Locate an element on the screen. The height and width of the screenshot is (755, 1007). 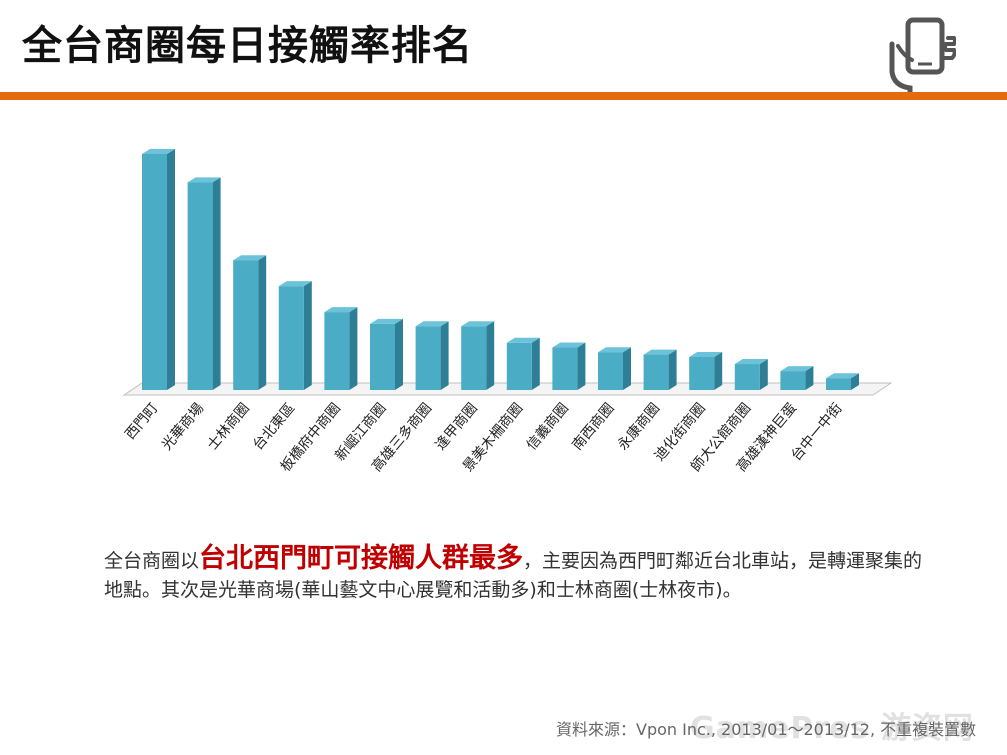
bar-新崛江商圈 is located at coordinates (386, 354).